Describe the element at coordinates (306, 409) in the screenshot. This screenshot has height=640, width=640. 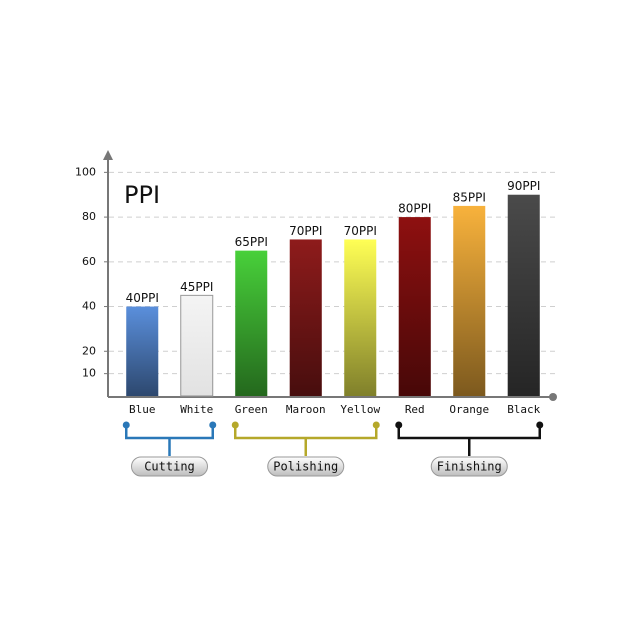
I see `x-tick-label: Maroon` at that location.